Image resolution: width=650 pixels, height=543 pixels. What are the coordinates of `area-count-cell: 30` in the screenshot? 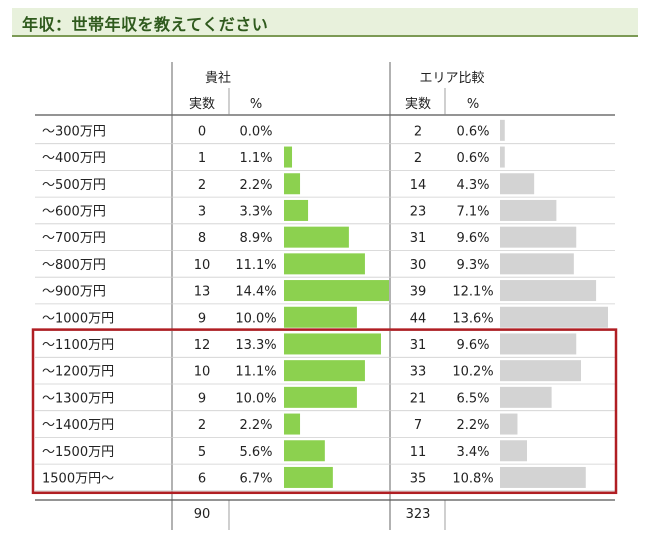 It's located at (418, 265).